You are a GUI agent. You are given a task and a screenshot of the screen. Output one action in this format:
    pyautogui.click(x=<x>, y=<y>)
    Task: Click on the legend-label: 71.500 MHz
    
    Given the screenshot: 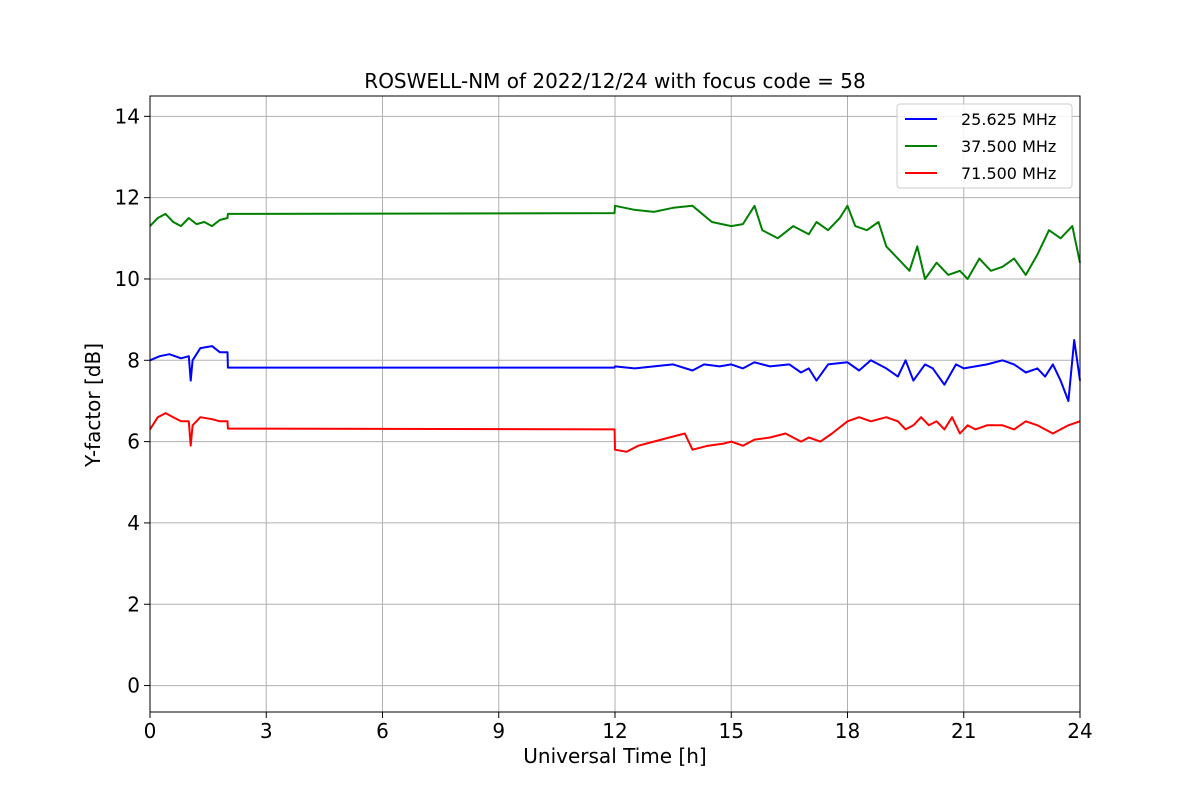 What is the action you would take?
    pyautogui.click(x=1008, y=173)
    